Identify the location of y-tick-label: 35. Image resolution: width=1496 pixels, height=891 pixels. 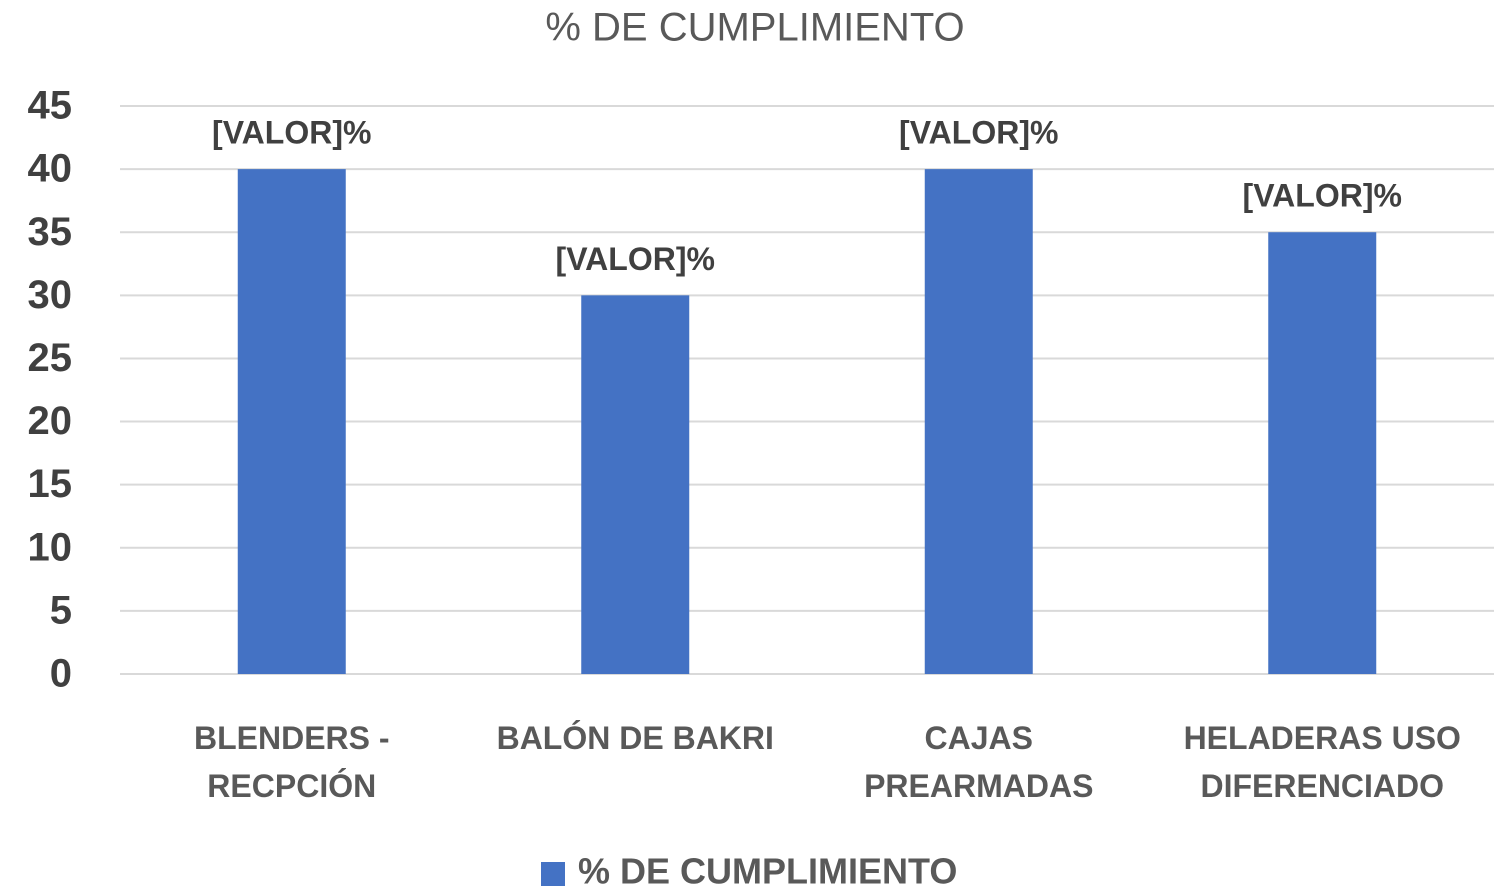
(50, 232).